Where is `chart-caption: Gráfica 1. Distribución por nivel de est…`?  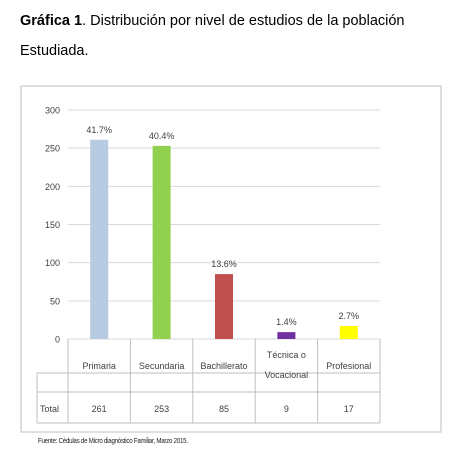
chart-caption: Gráfica 1. Distribución por nivel de est… is located at coordinates (240, 36).